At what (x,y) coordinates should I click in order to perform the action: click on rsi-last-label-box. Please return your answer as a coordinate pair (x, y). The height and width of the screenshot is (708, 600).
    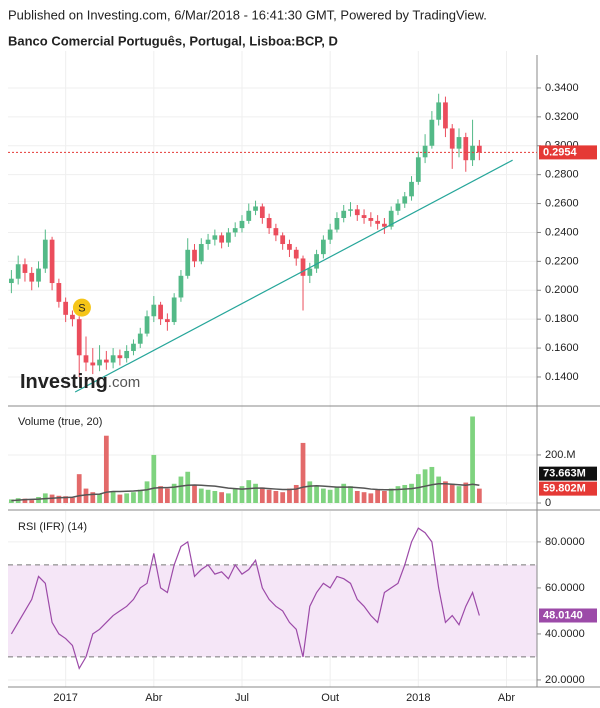
    Looking at the image, I should click on (568, 615).